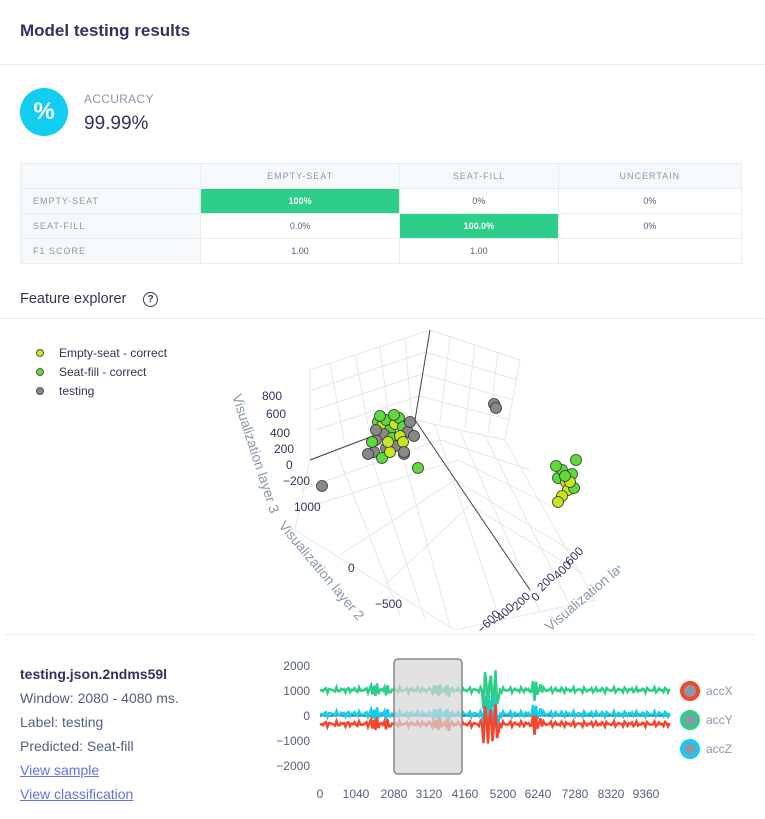 The width and height of the screenshot is (765, 819). I want to click on column-header: EMPTY-SEAT, so click(300, 176).